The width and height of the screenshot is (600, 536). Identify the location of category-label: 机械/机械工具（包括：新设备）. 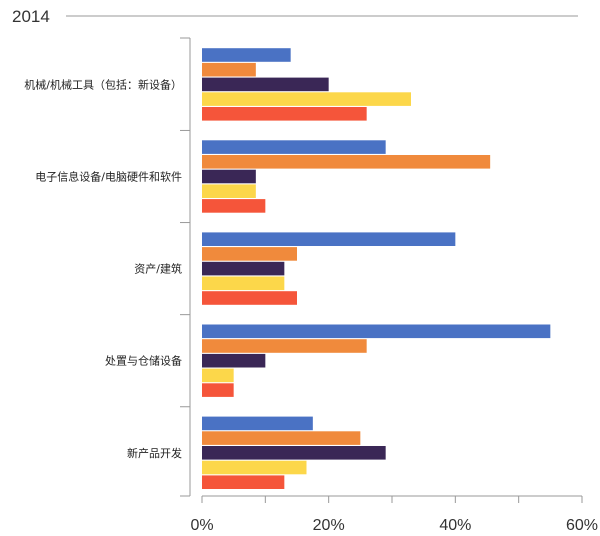
(103, 84).